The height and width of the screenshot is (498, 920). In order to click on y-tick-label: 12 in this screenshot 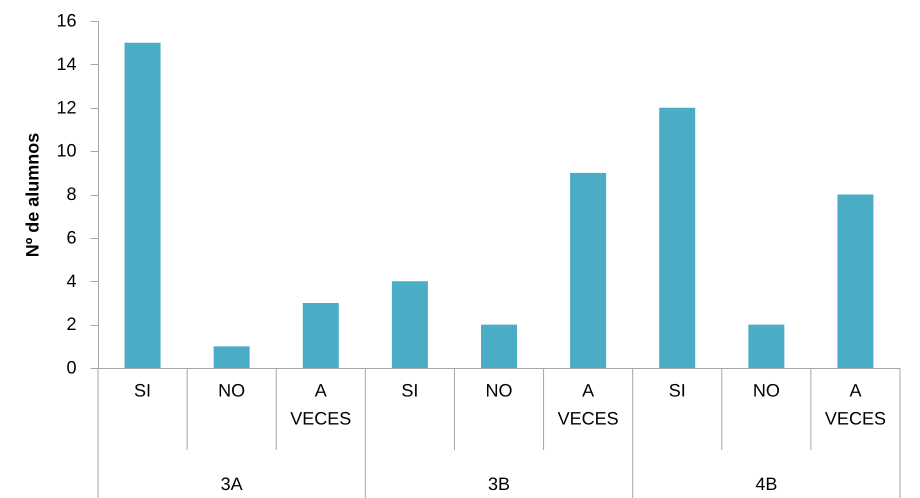, I will do `click(66, 107)`.